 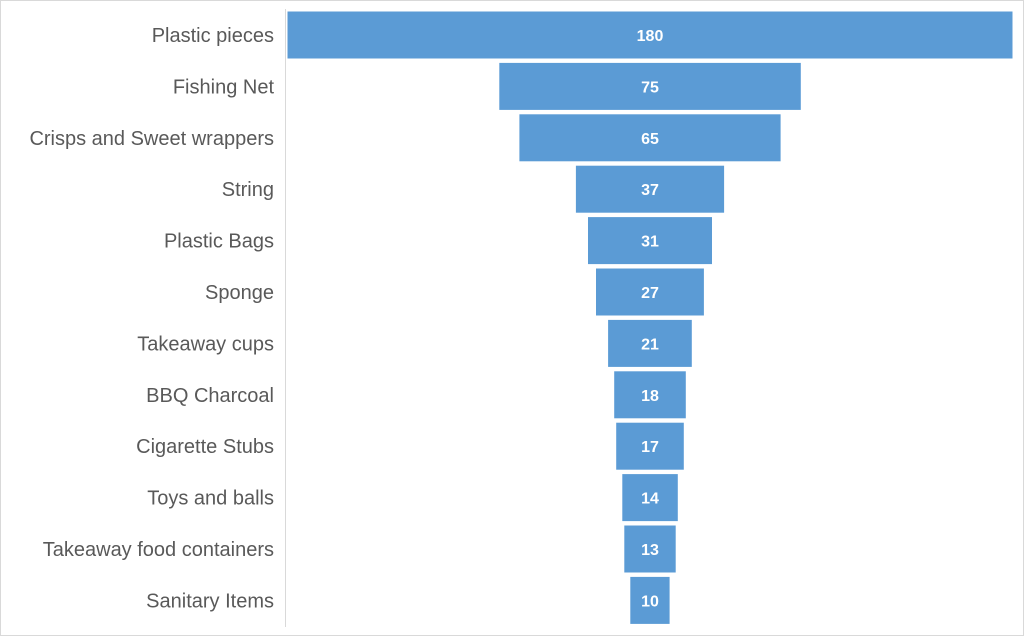 I want to click on data-label: 13, so click(x=650, y=550).